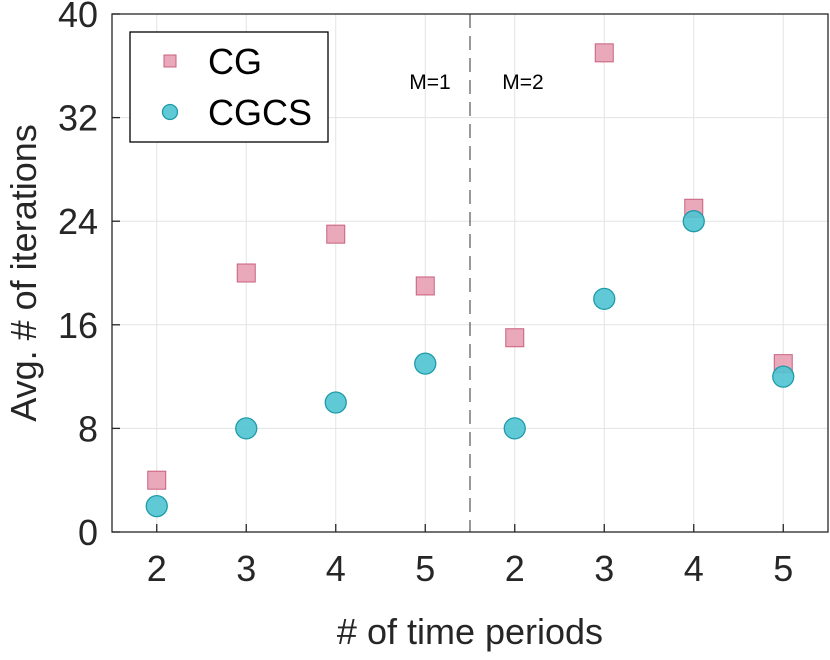 This screenshot has height=660, width=830. Describe the element at coordinates (78, 118) in the screenshot. I see `y-tick-label: 32` at that location.